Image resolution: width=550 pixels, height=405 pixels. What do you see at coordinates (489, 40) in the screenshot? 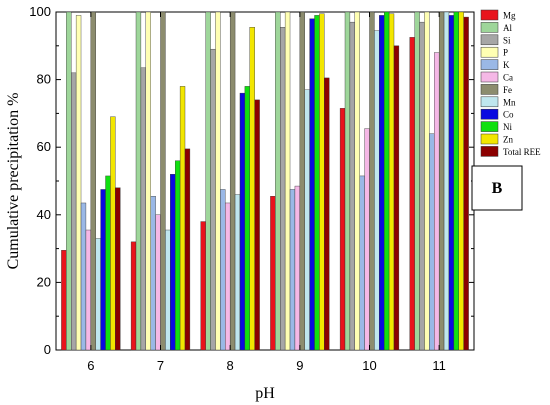
I see `legend-swatch-si` at bounding box center [489, 40].